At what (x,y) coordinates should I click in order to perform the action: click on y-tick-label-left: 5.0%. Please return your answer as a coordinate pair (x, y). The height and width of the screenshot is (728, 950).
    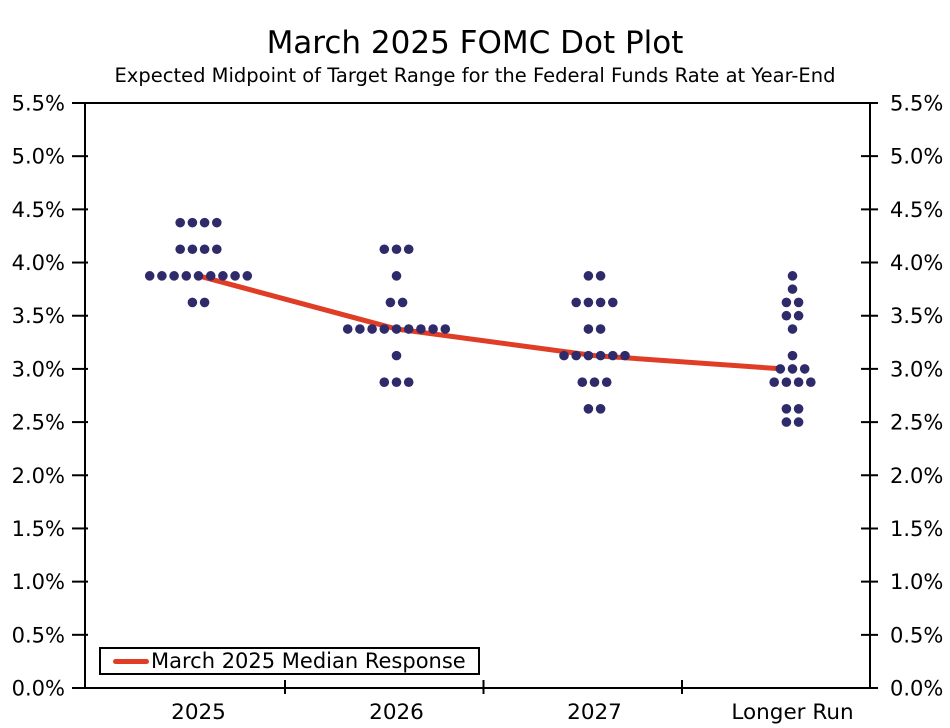
    Looking at the image, I should click on (38, 157).